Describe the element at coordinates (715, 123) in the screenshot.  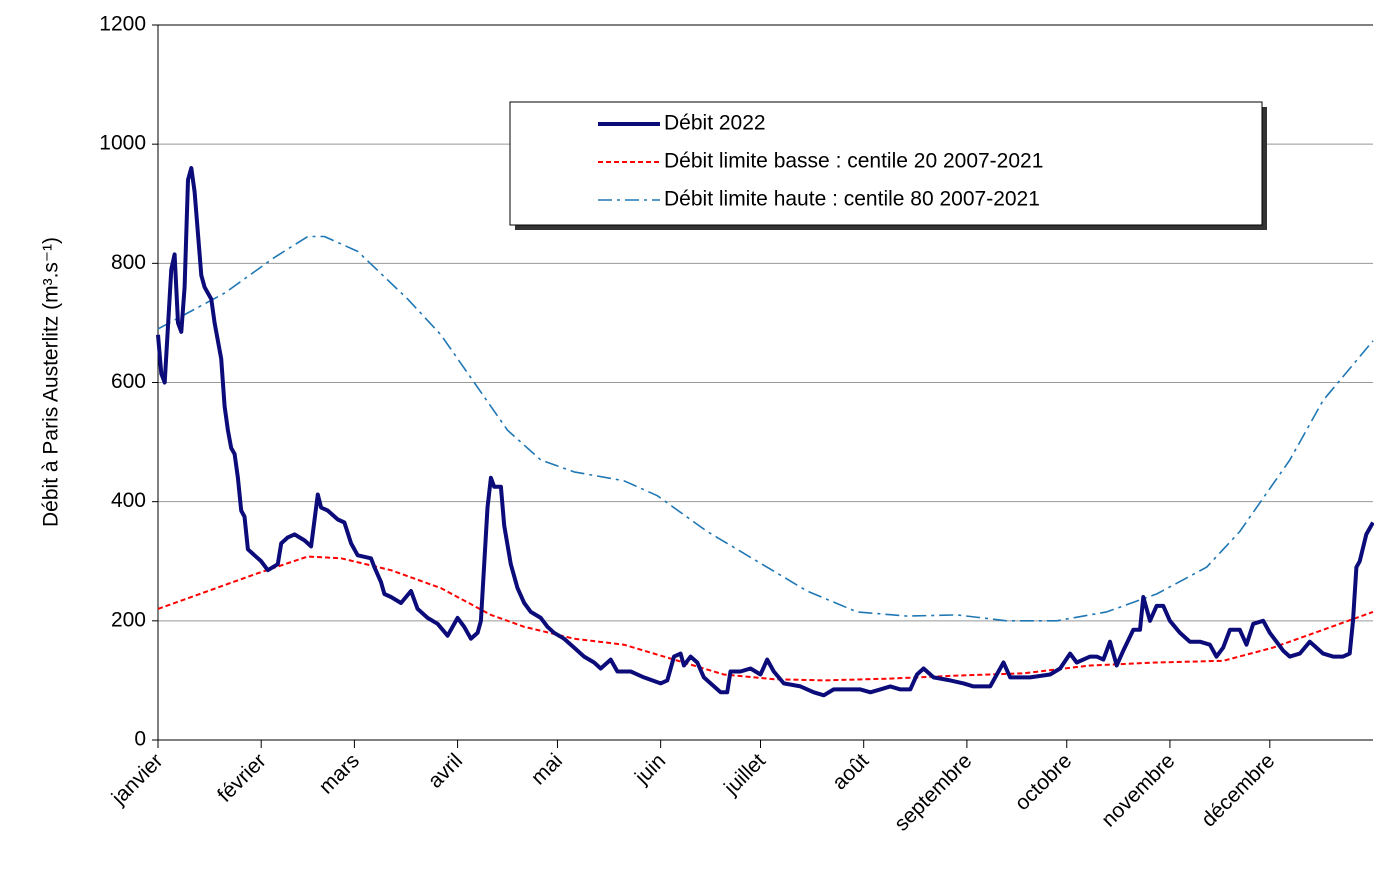
I see `legend-label: Débit 2022` at that location.